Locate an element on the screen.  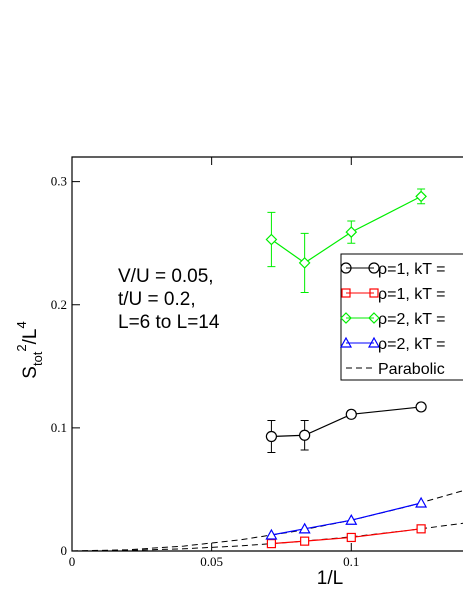
y-label-sup2: 4 is located at coordinates (21, 324).